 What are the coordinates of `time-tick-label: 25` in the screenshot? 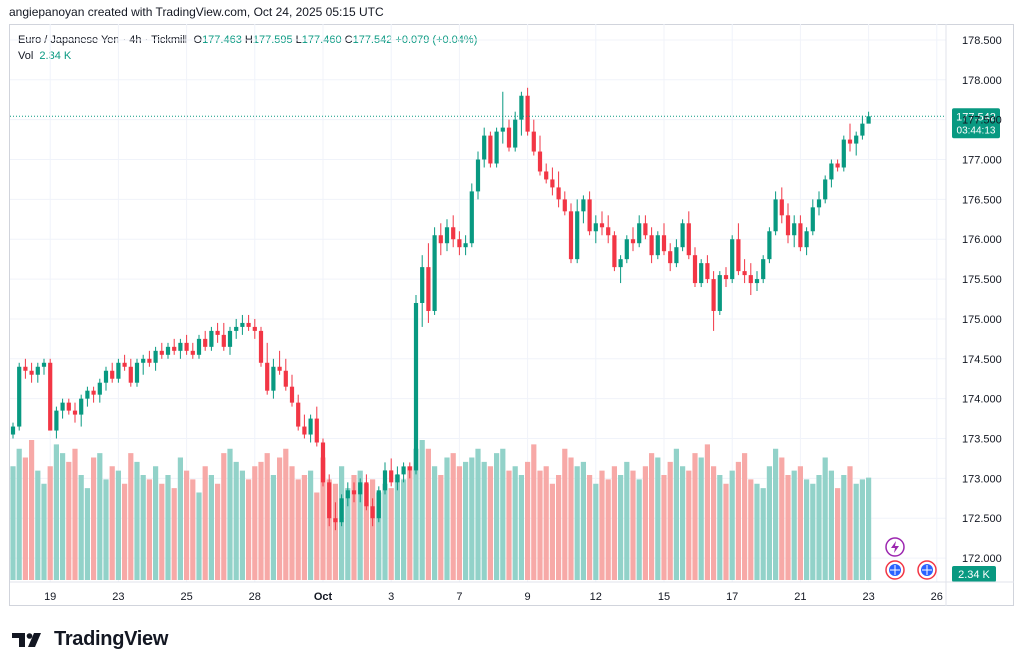 It's located at (186, 597).